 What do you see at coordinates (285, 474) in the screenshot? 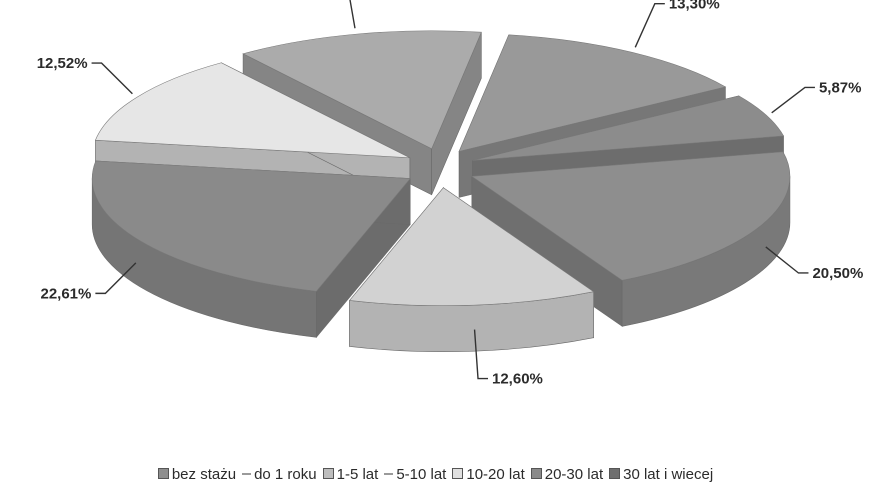
I see `legend-label: do 1 roku` at bounding box center [285, 474].